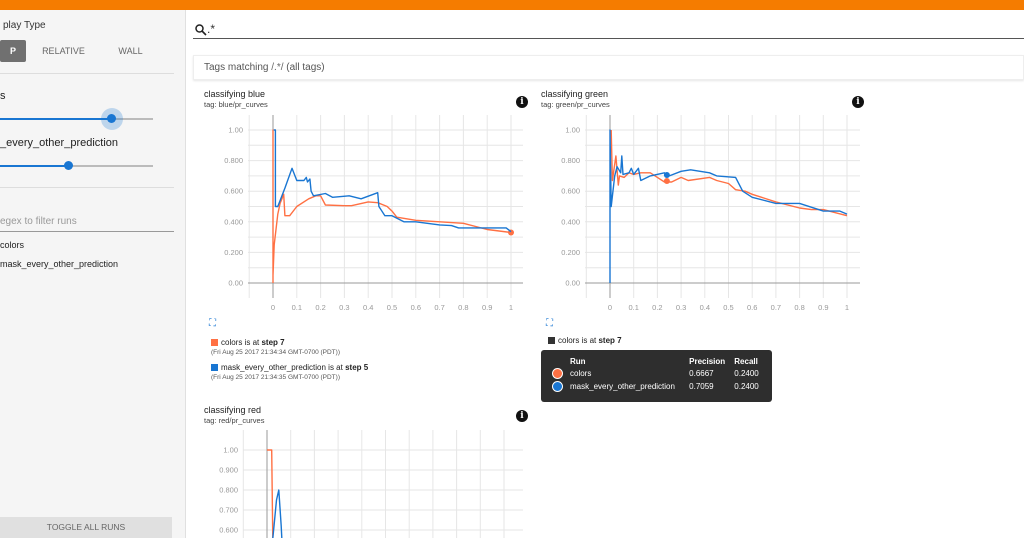  I want to click on x-tick-label: 0.1, so click(633, 307).